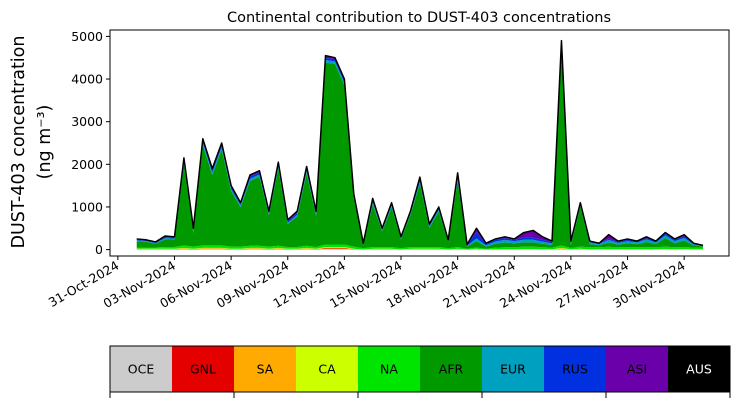  I want to click on legend-label-gnl: GNL, so click(203, 369).